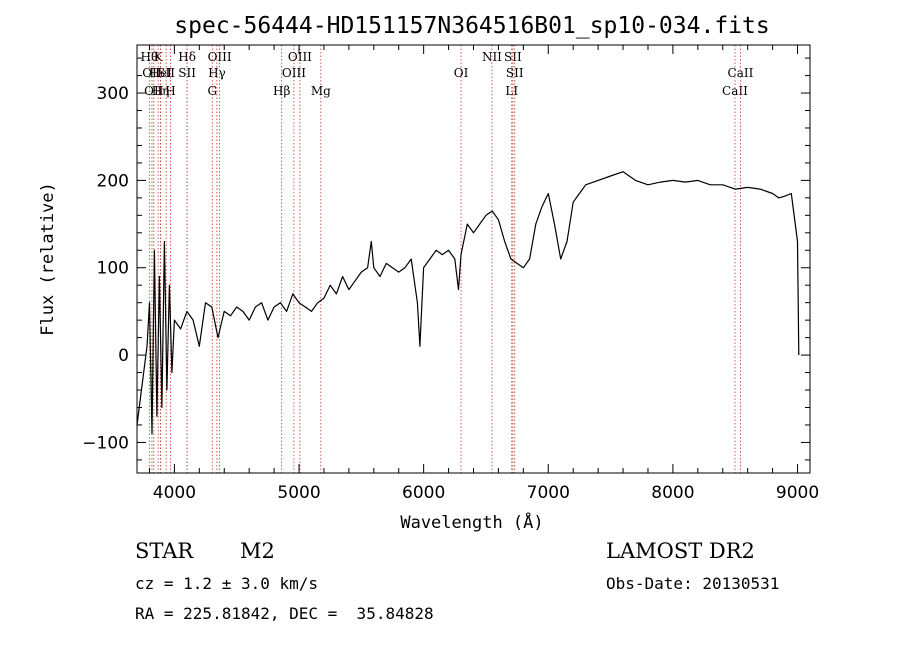 The height and width of the screenshot is (649, 900). I want to click on spectral-line-label-11: Hγ, so click(217, 73).